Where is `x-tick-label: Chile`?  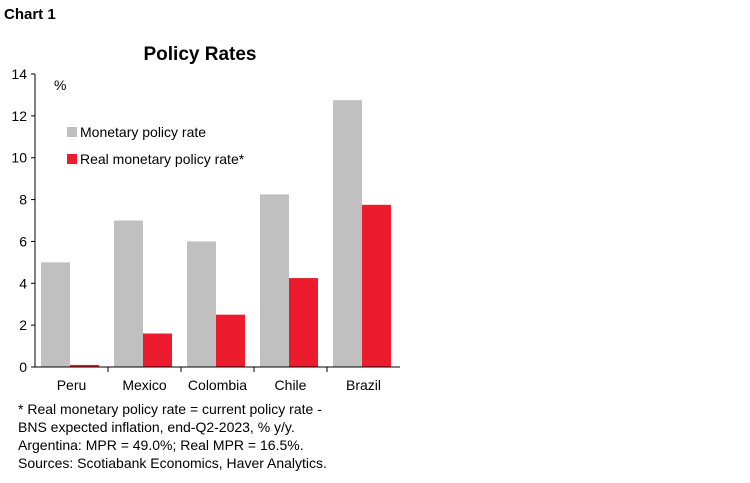 x-tick-label: Chile is located at coordinates (291, 385).